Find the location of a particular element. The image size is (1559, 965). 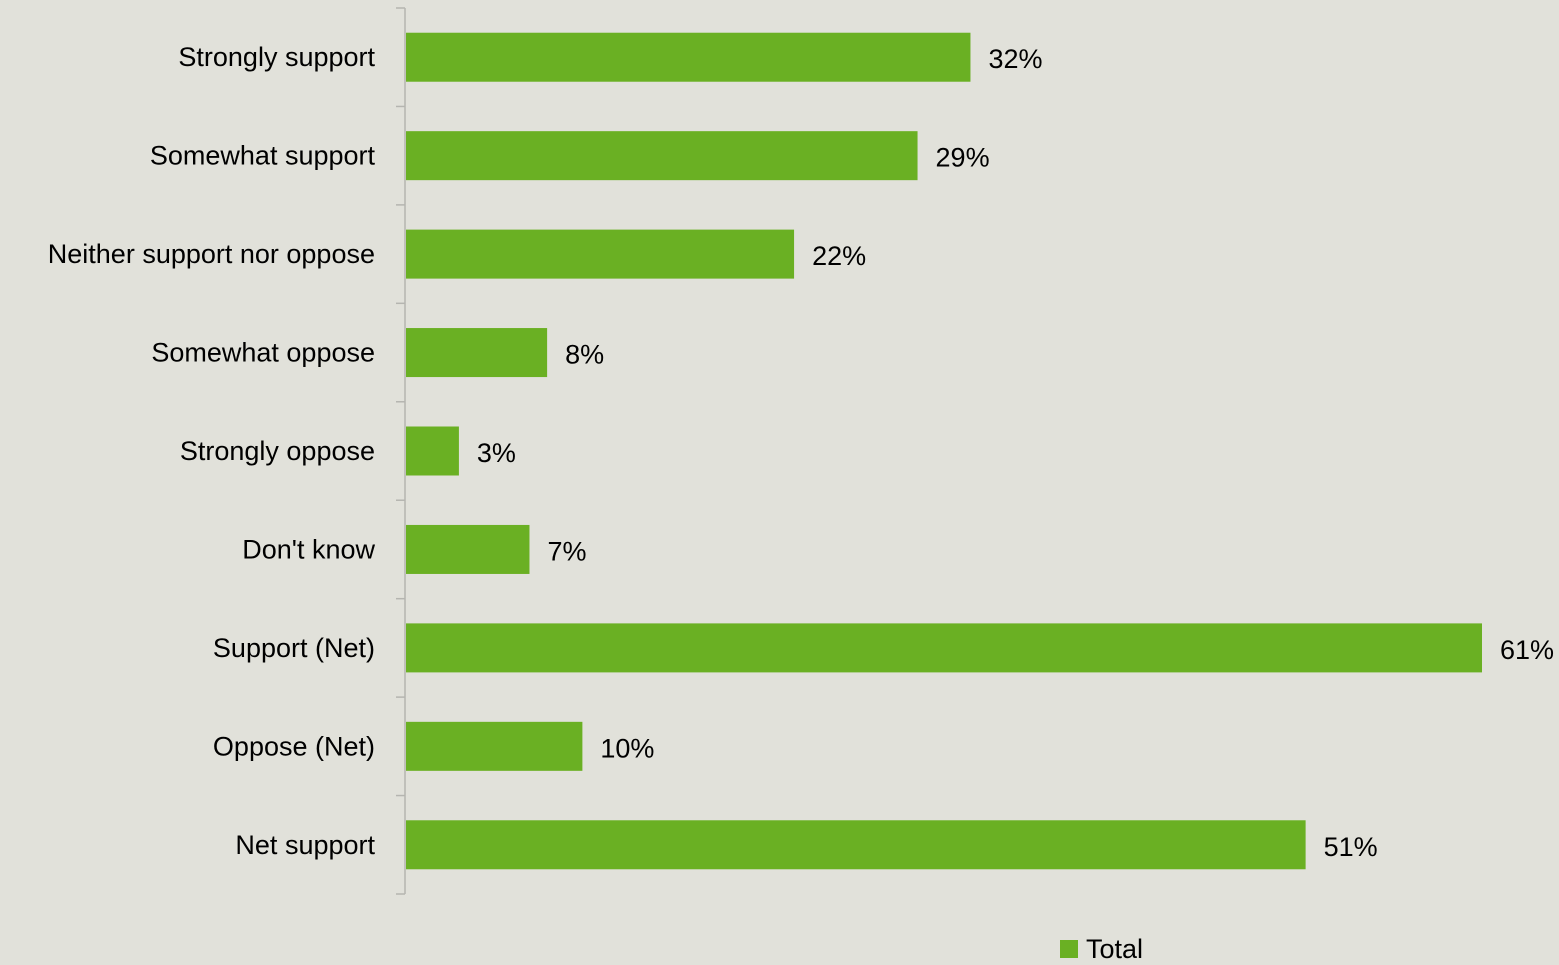

category-label: Oppose (Net) is located at coordinates (294, 746).